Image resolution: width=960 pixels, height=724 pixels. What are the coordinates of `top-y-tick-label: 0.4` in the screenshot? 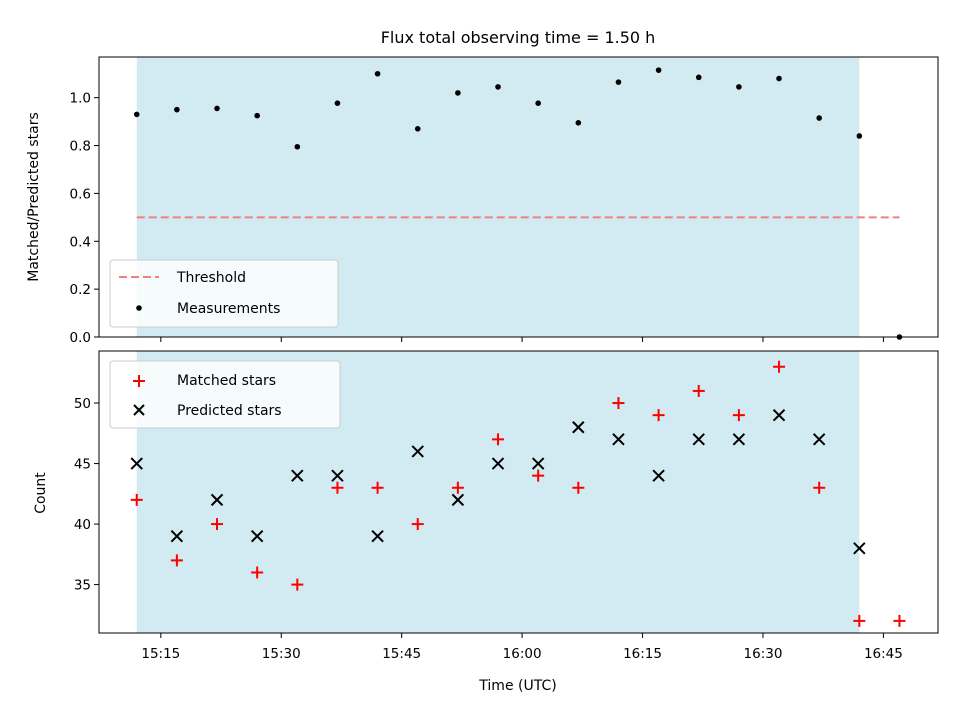 It's located at (80, 242).